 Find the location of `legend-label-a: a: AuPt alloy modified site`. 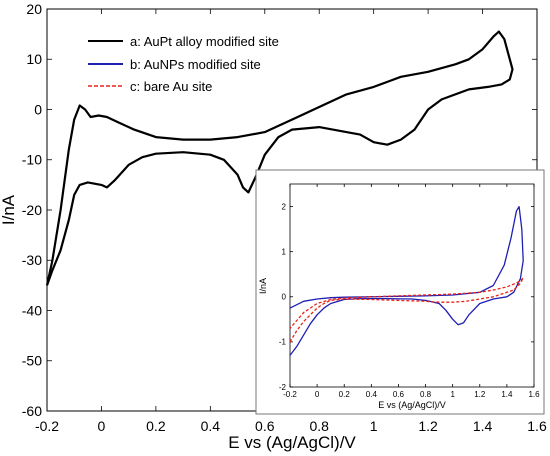

legend-label-a: a: AuPt alloy modified site is located at coordinates (204, 41).